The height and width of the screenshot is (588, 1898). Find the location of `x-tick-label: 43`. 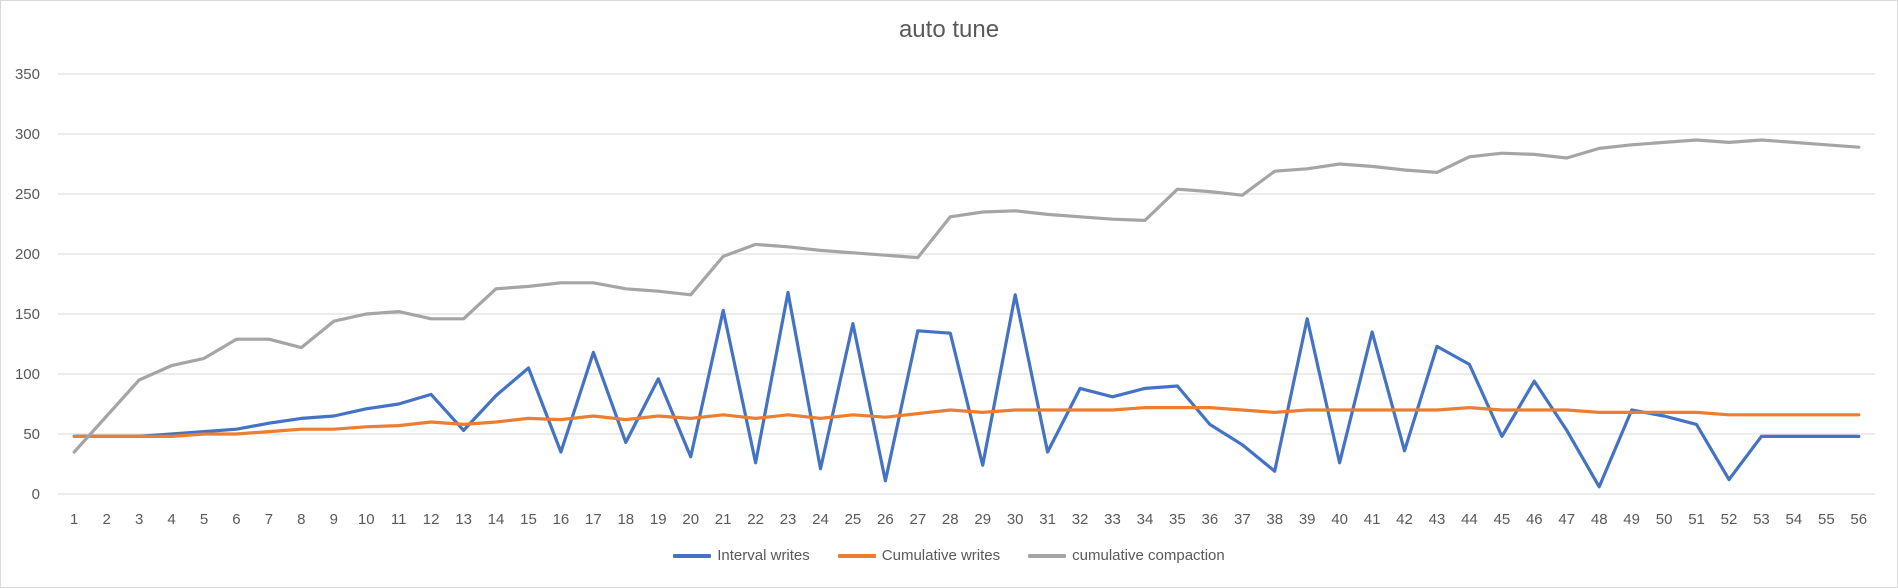

x-tick-label: 43 is located at coordinates (1437, 519).